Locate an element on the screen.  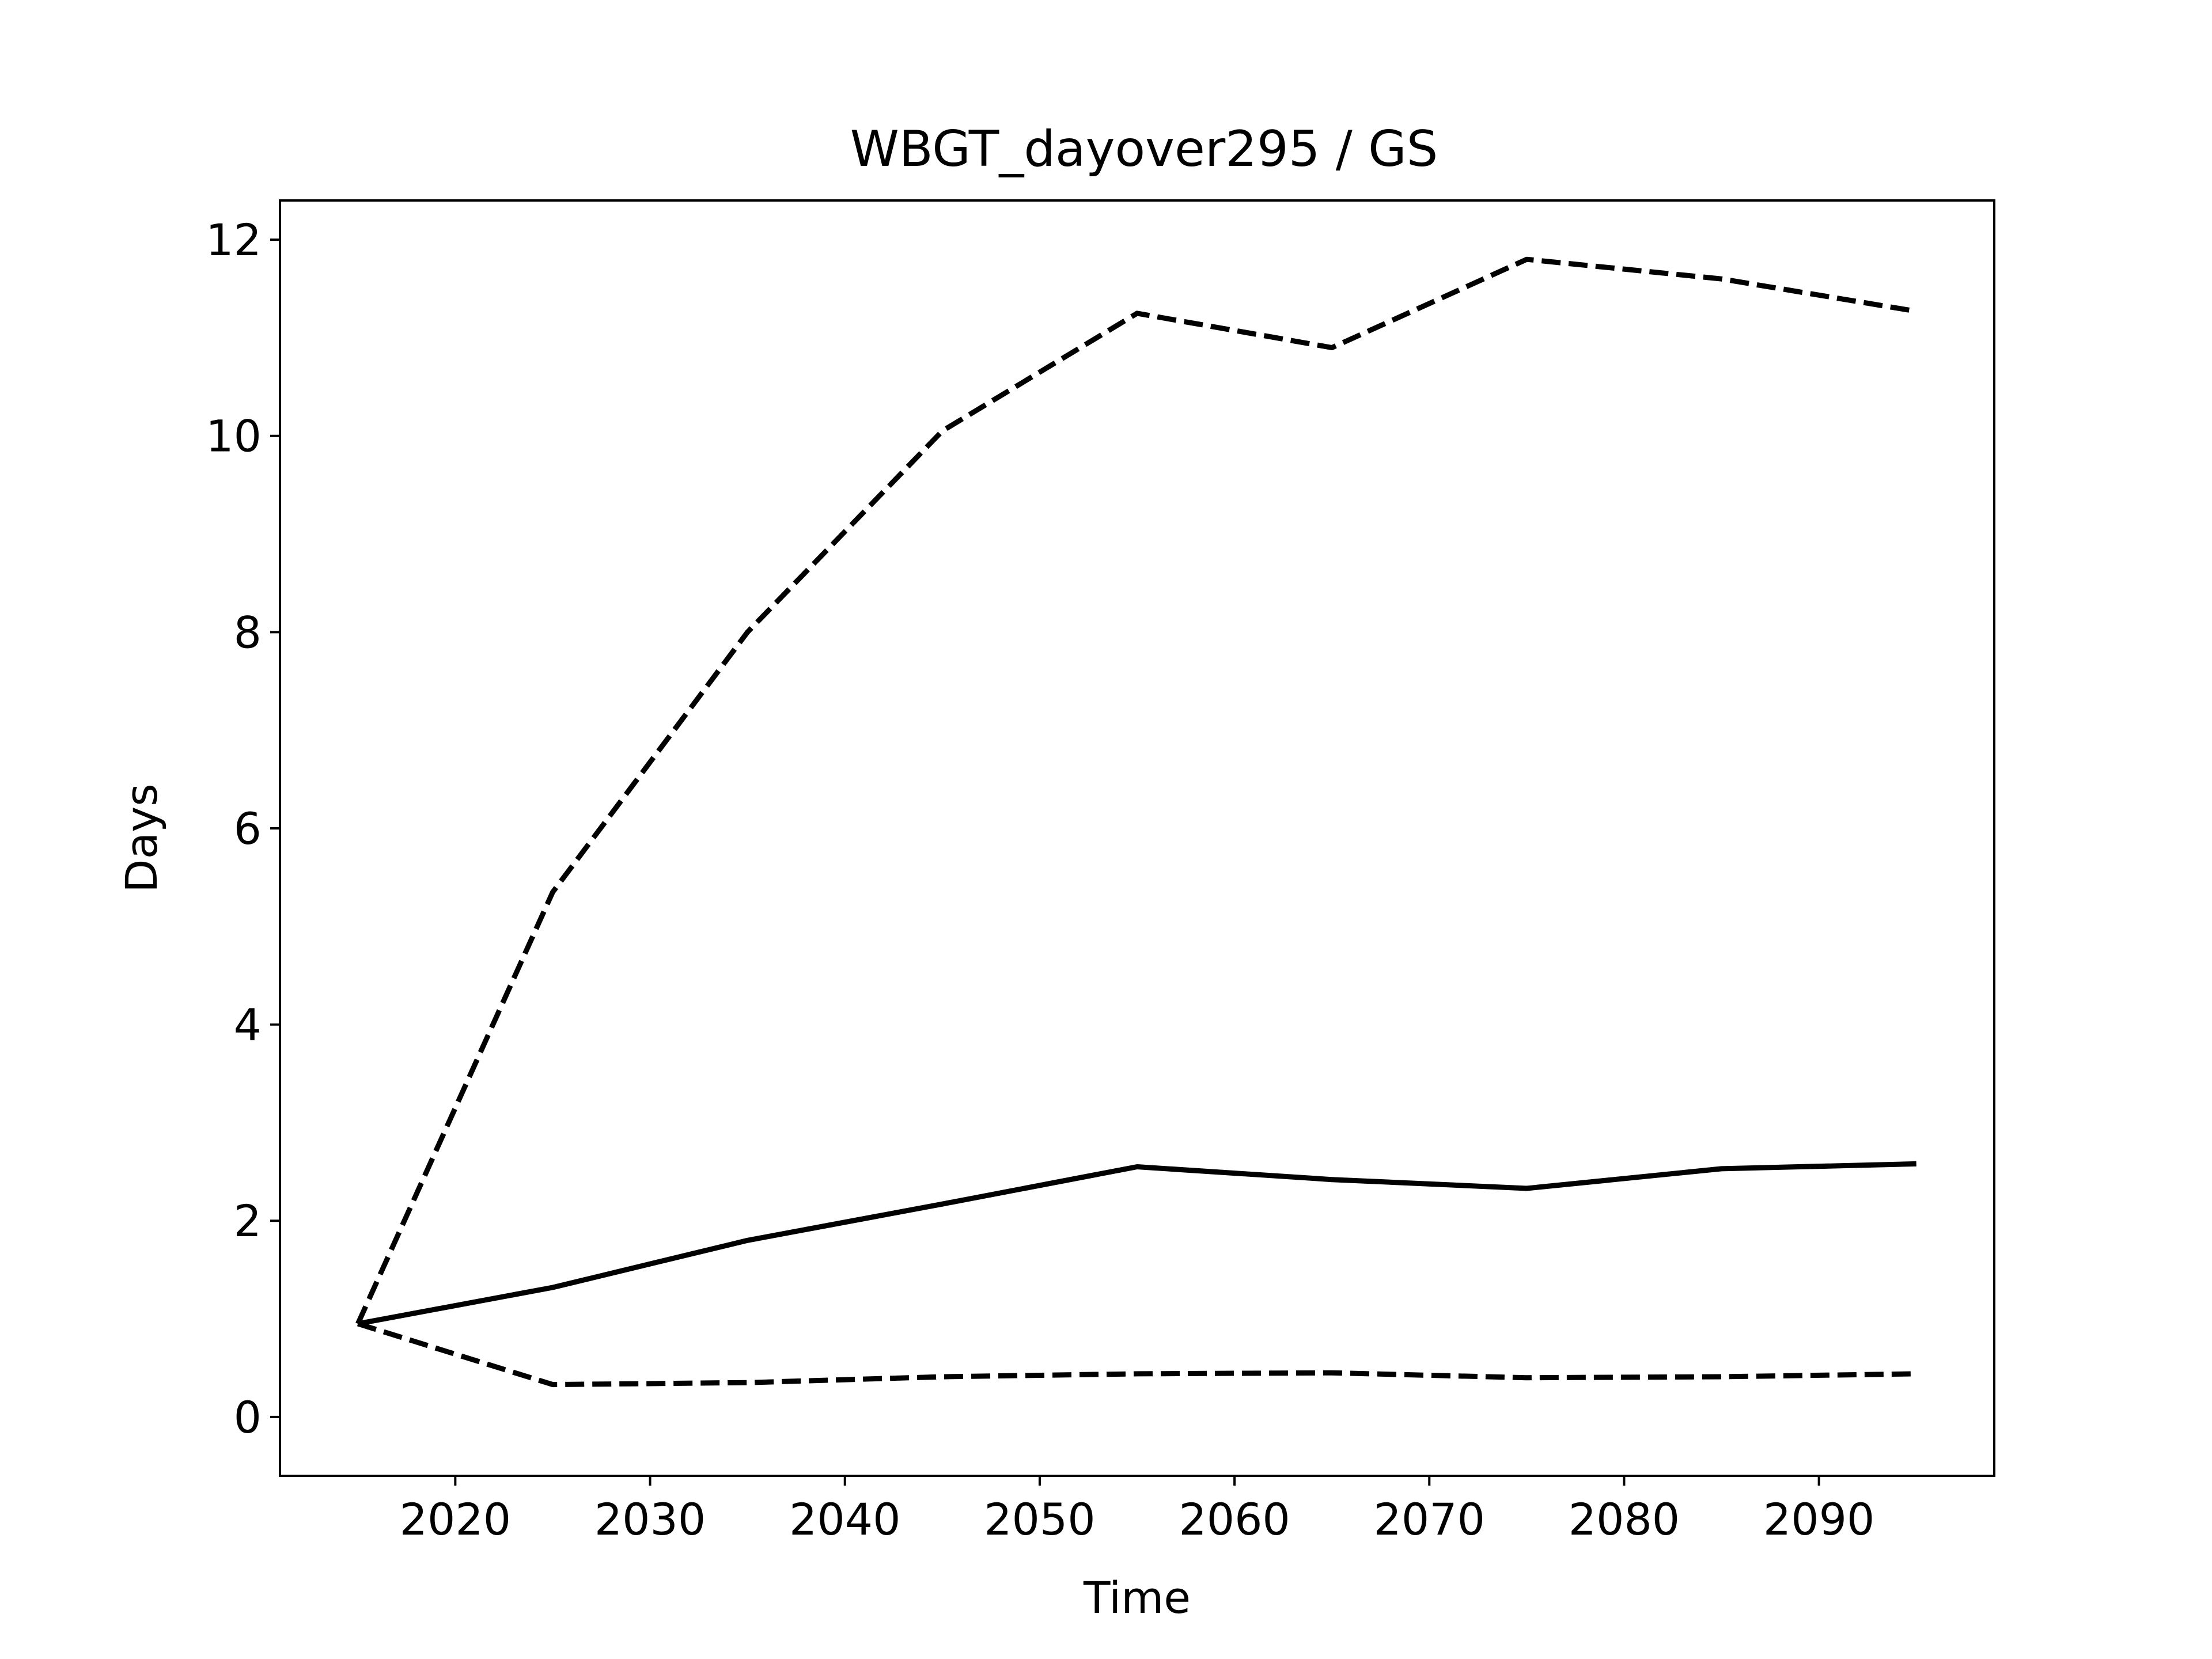
y-tick-label: 4 is located at coordinates (248, 1025).